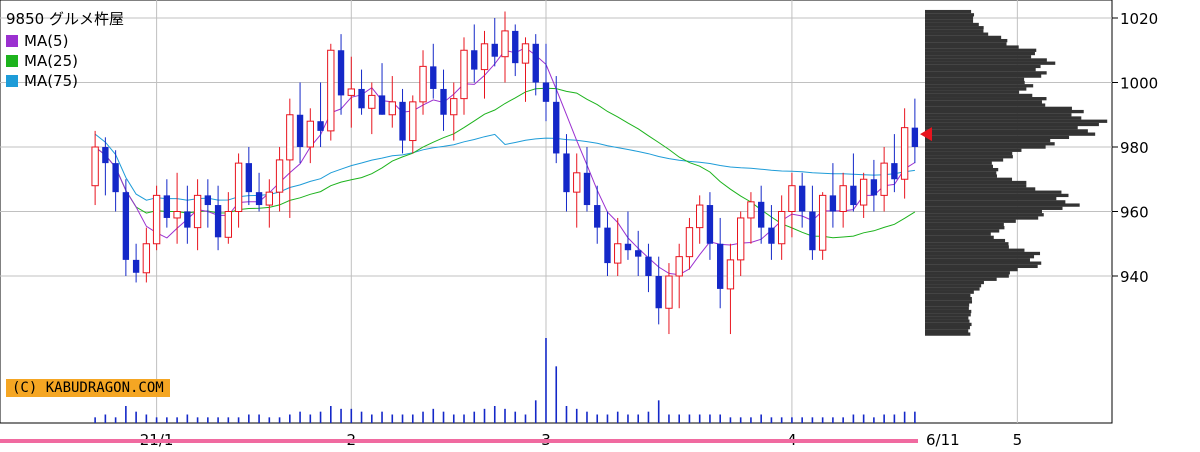 The width and height of the screenshot is (1200, 452). Describe the element at coordinates (1134, 148) in the screenshot. I see `y-tick-label: 980` at that location.